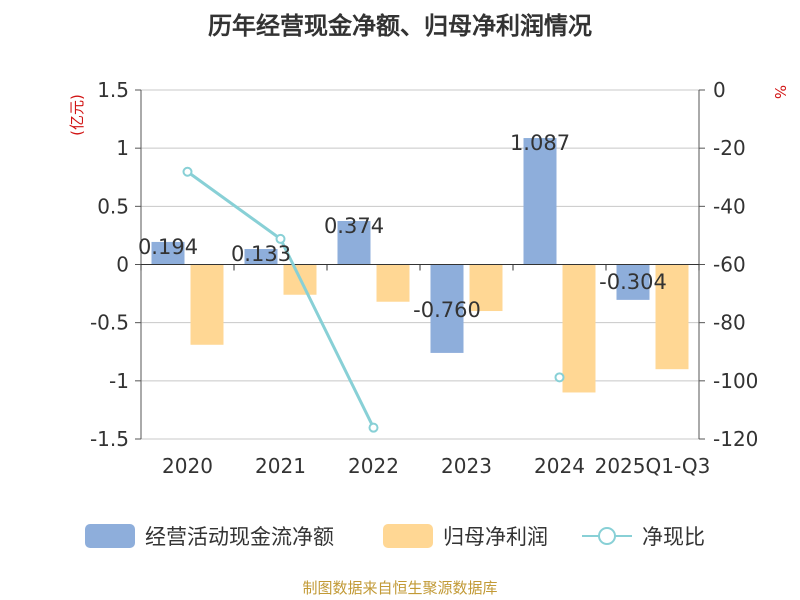 This screenshot has height=600, width=800. I want to click on legend-swatch-net-profit, so click(408, 536).